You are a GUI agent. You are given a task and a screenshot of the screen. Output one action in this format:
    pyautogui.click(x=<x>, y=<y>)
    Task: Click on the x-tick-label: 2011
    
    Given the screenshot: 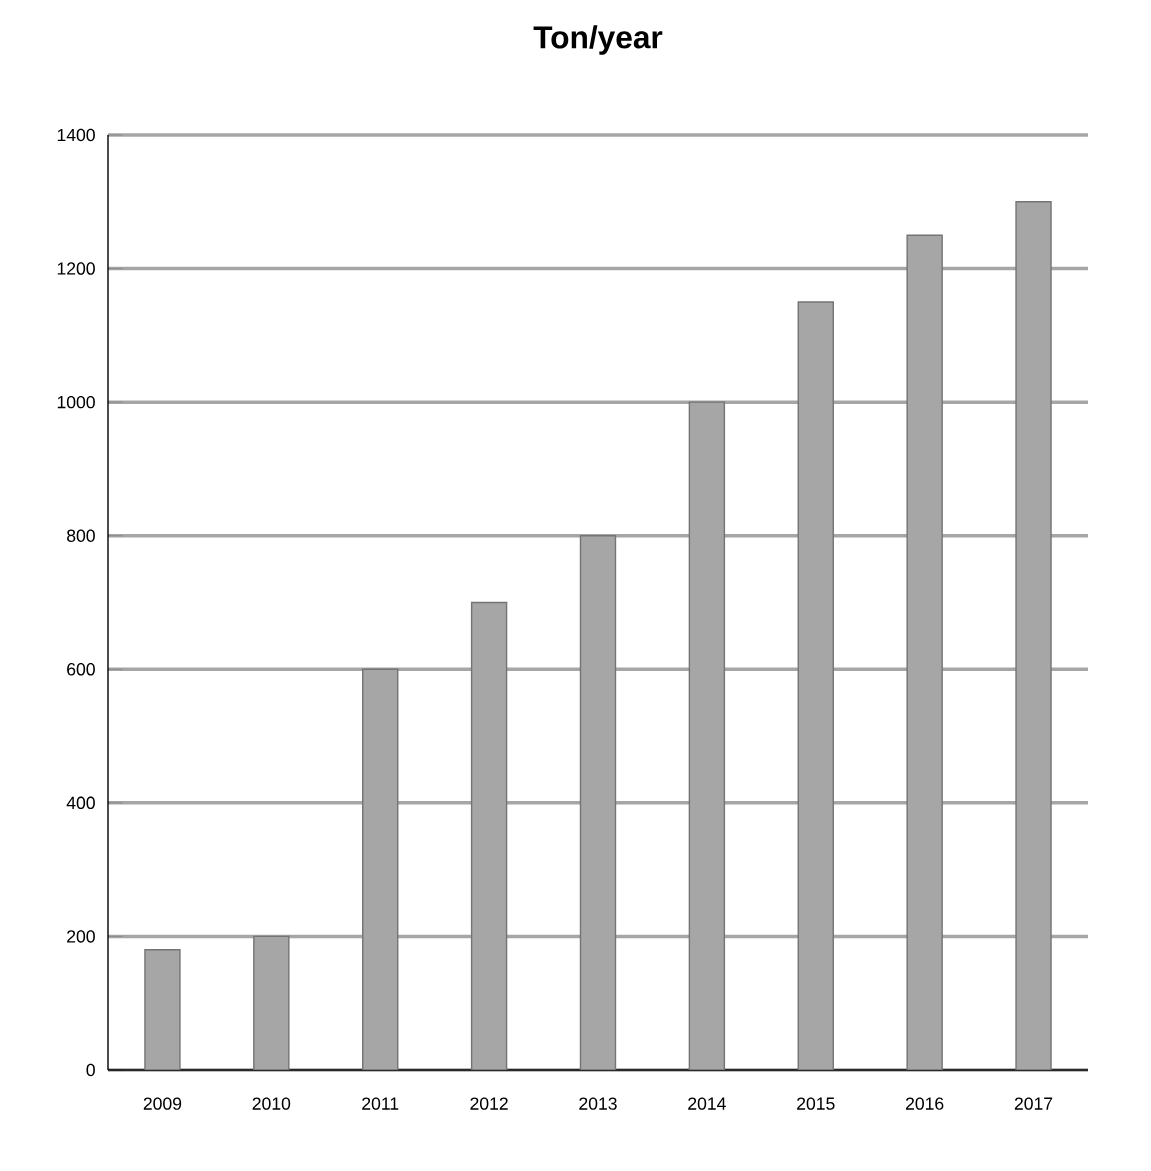 What is the action you would take?
    pyautogui.click(x=380, y=1103)
    